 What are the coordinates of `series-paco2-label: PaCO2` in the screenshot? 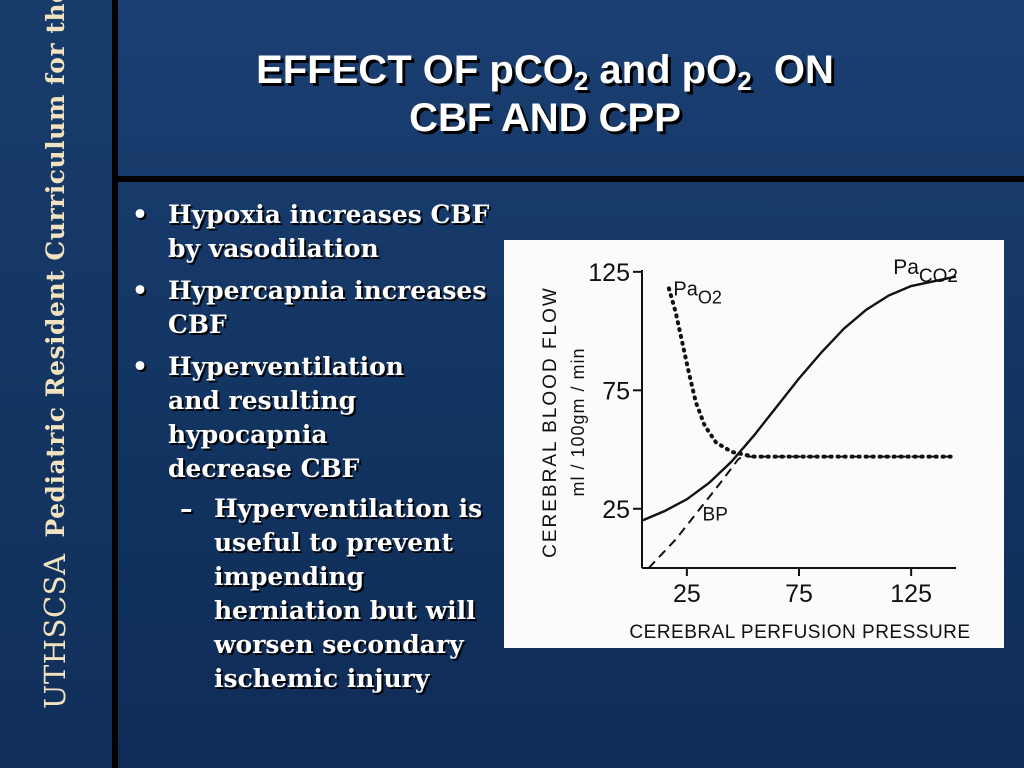 It's located at (925, 271).